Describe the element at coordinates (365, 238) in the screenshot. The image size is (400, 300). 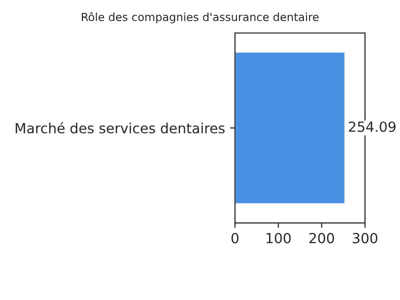
I see `x-tick-label: 300` at that location.